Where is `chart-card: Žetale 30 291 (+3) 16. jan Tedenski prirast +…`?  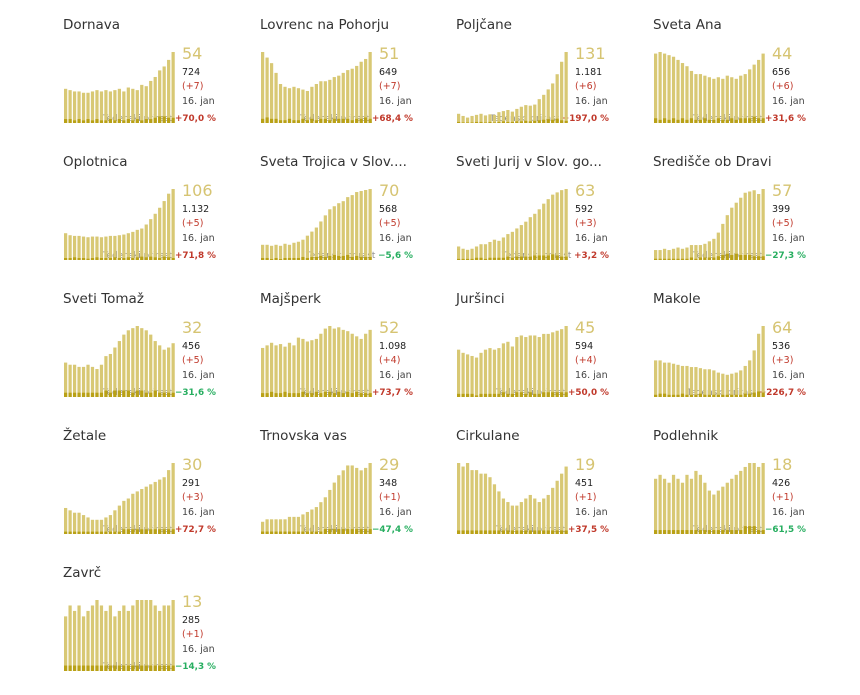
chart-card: Žetale 30 291 (+3) 16. jan Tedenski prirast +… is located at coordinates (153, 493).